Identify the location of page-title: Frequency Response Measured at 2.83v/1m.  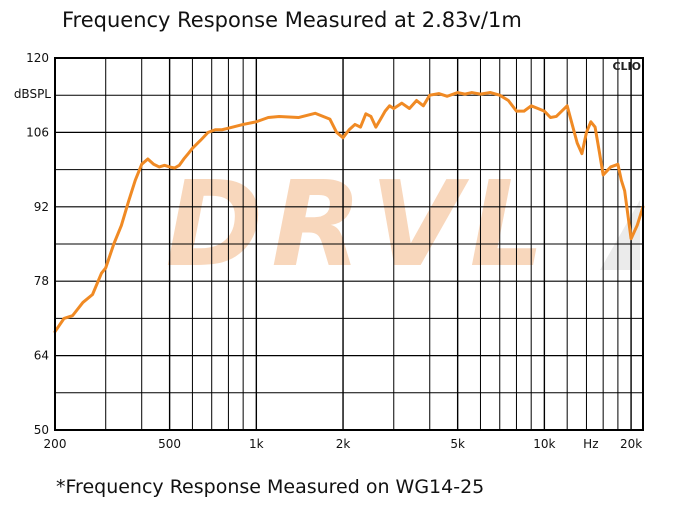
(292, 20).